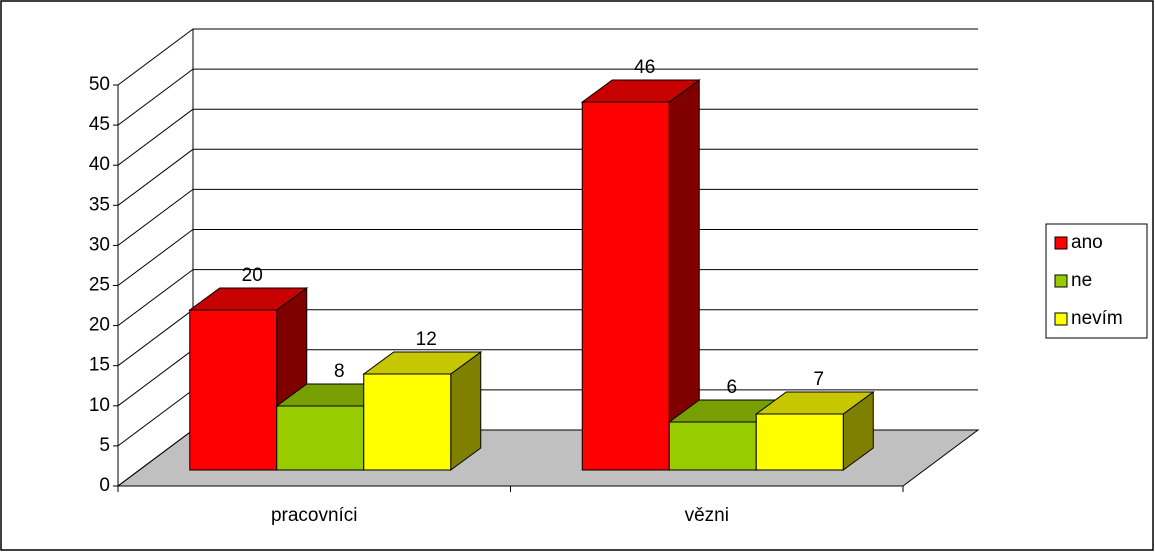 The image size is (1155, 552). What do you see at coordinates (99, 244) in the screenshot?
I see `y-tick-label: 30` at bounding box center [99, 244].